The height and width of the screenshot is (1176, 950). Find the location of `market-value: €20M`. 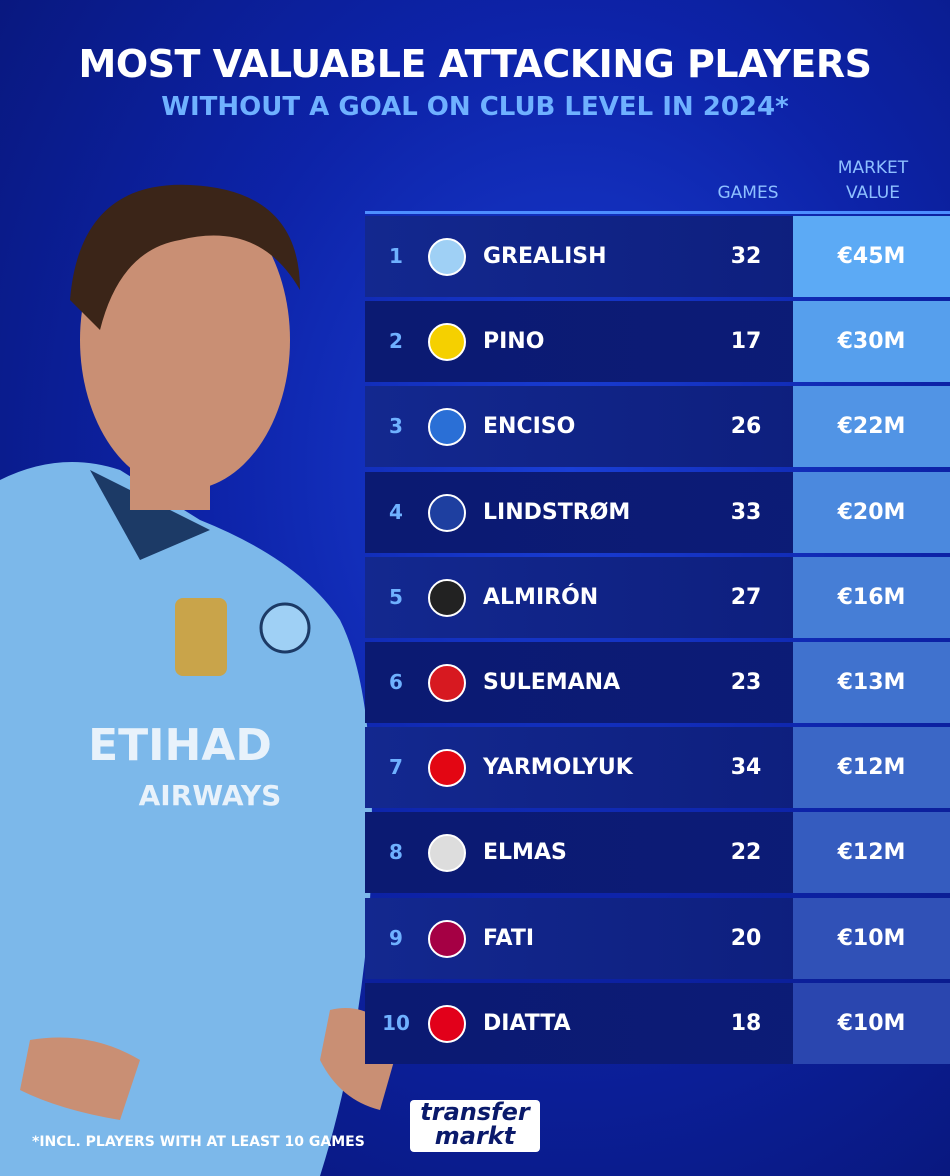

market-value: €20M is located at coordinates (871, 512).